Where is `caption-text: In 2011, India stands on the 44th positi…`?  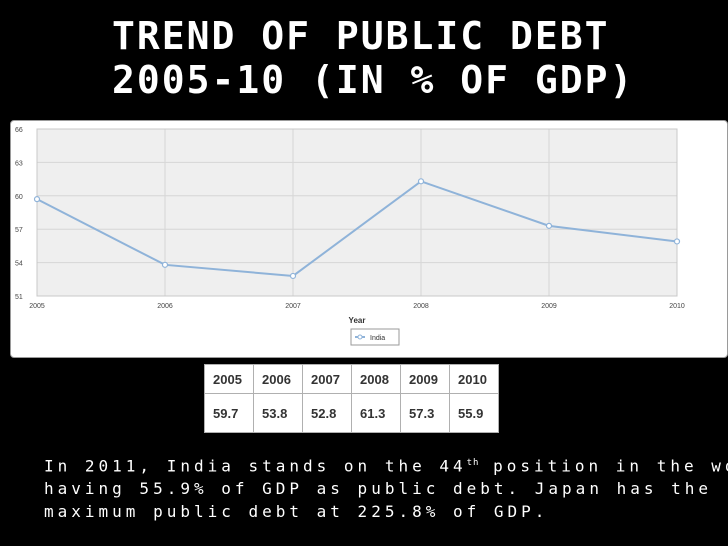
caption-text: In 2011, India stands on the 44th positi… is located at coordinates (386, 487).